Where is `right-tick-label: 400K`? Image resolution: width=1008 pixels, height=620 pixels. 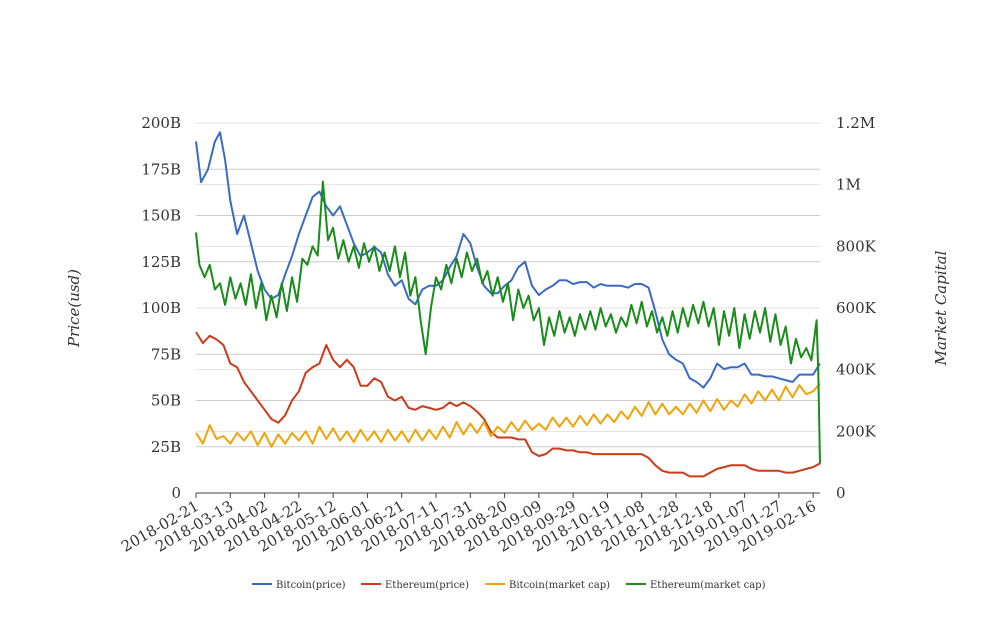 right-tick-label: 400K is located at coordinates (856, 370).